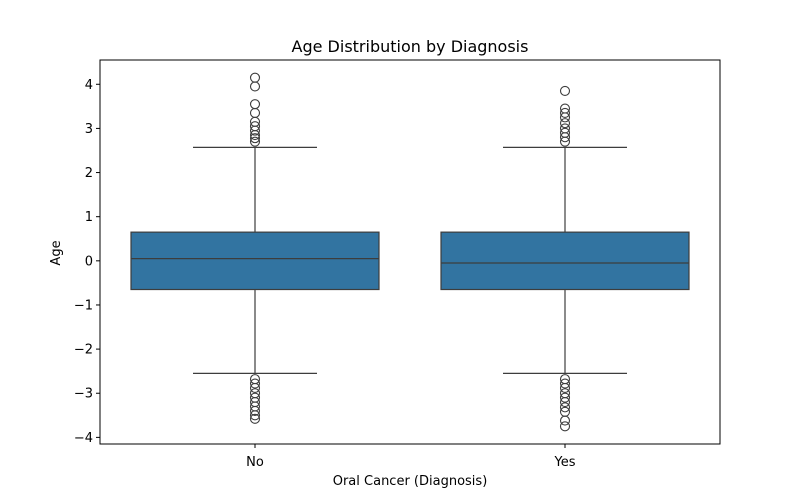 The width and height of the screenshot is (800, 500). I want to click on y-tick-label: 0, so click(89, 261).